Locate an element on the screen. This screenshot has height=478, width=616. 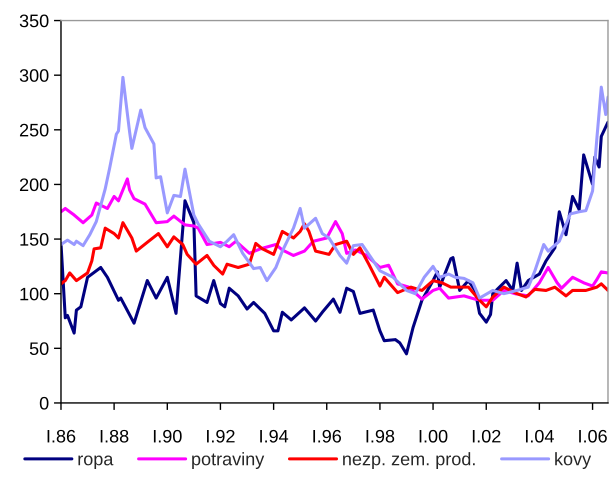
x-tick-label: I.90 is located at coordinates (168, 436).